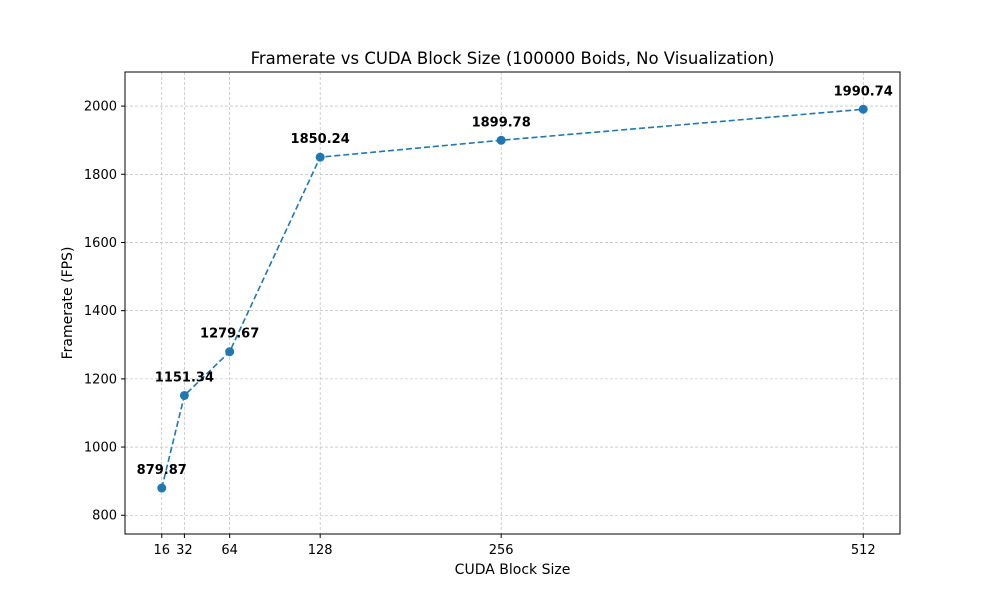  I want to click on y-tick-label: 1200, so click(100, 379).